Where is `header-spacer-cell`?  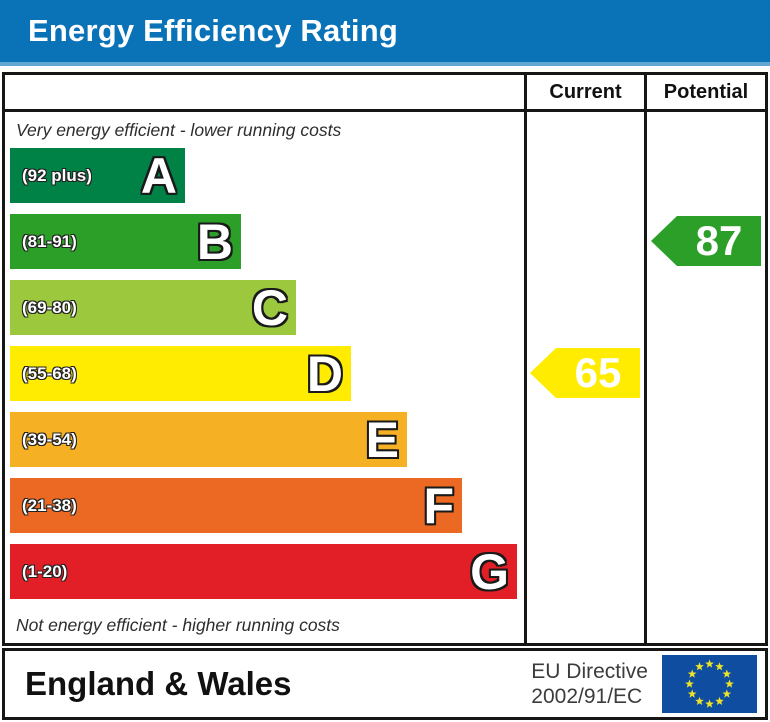 header-spacer-cell is located at coordinates (266, 93).